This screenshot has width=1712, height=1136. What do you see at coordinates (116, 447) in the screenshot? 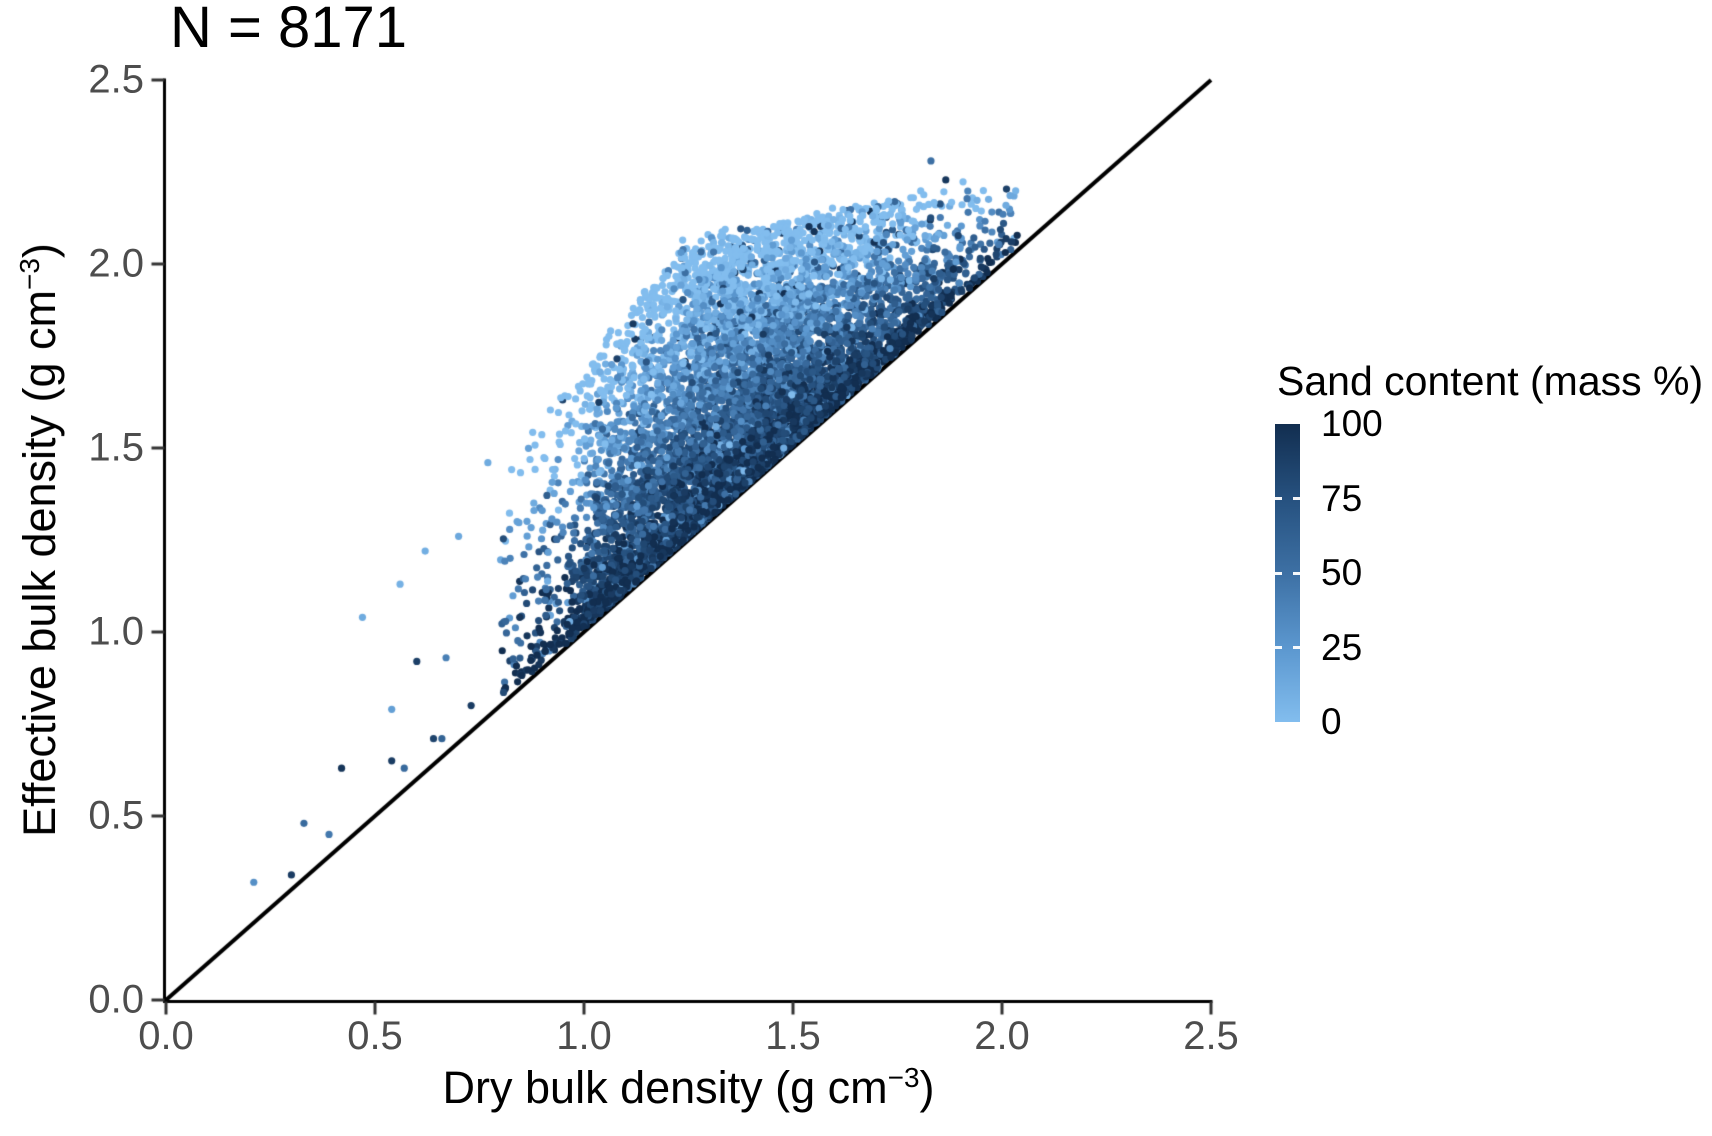
I see `y-tick-label-1.5: 1.5` at bounding box center [116, 447].